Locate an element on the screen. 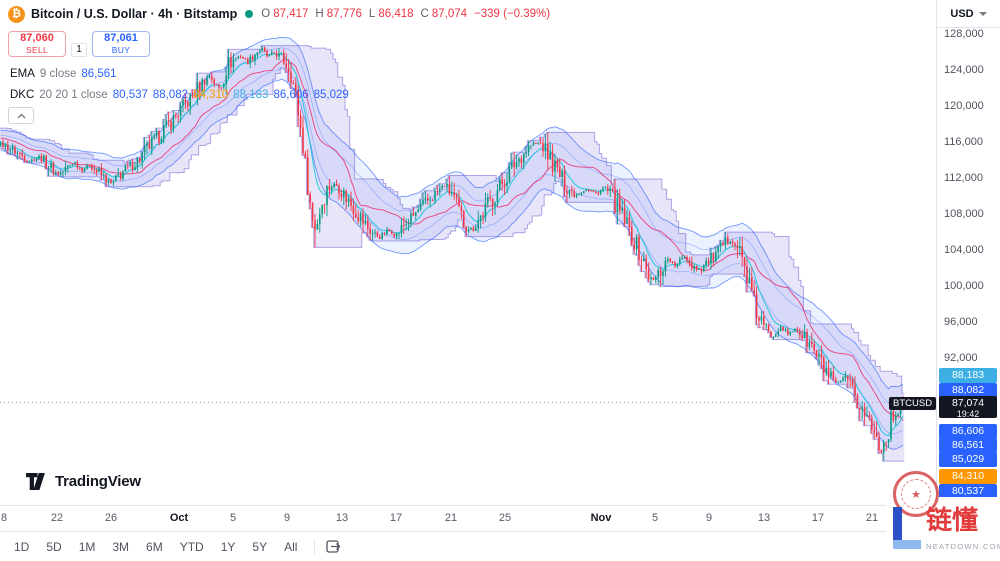 Image resolution: width=1000 pixels, height=561 pixels. indicator-value: 86,561 is located at coordinates (99, 73).